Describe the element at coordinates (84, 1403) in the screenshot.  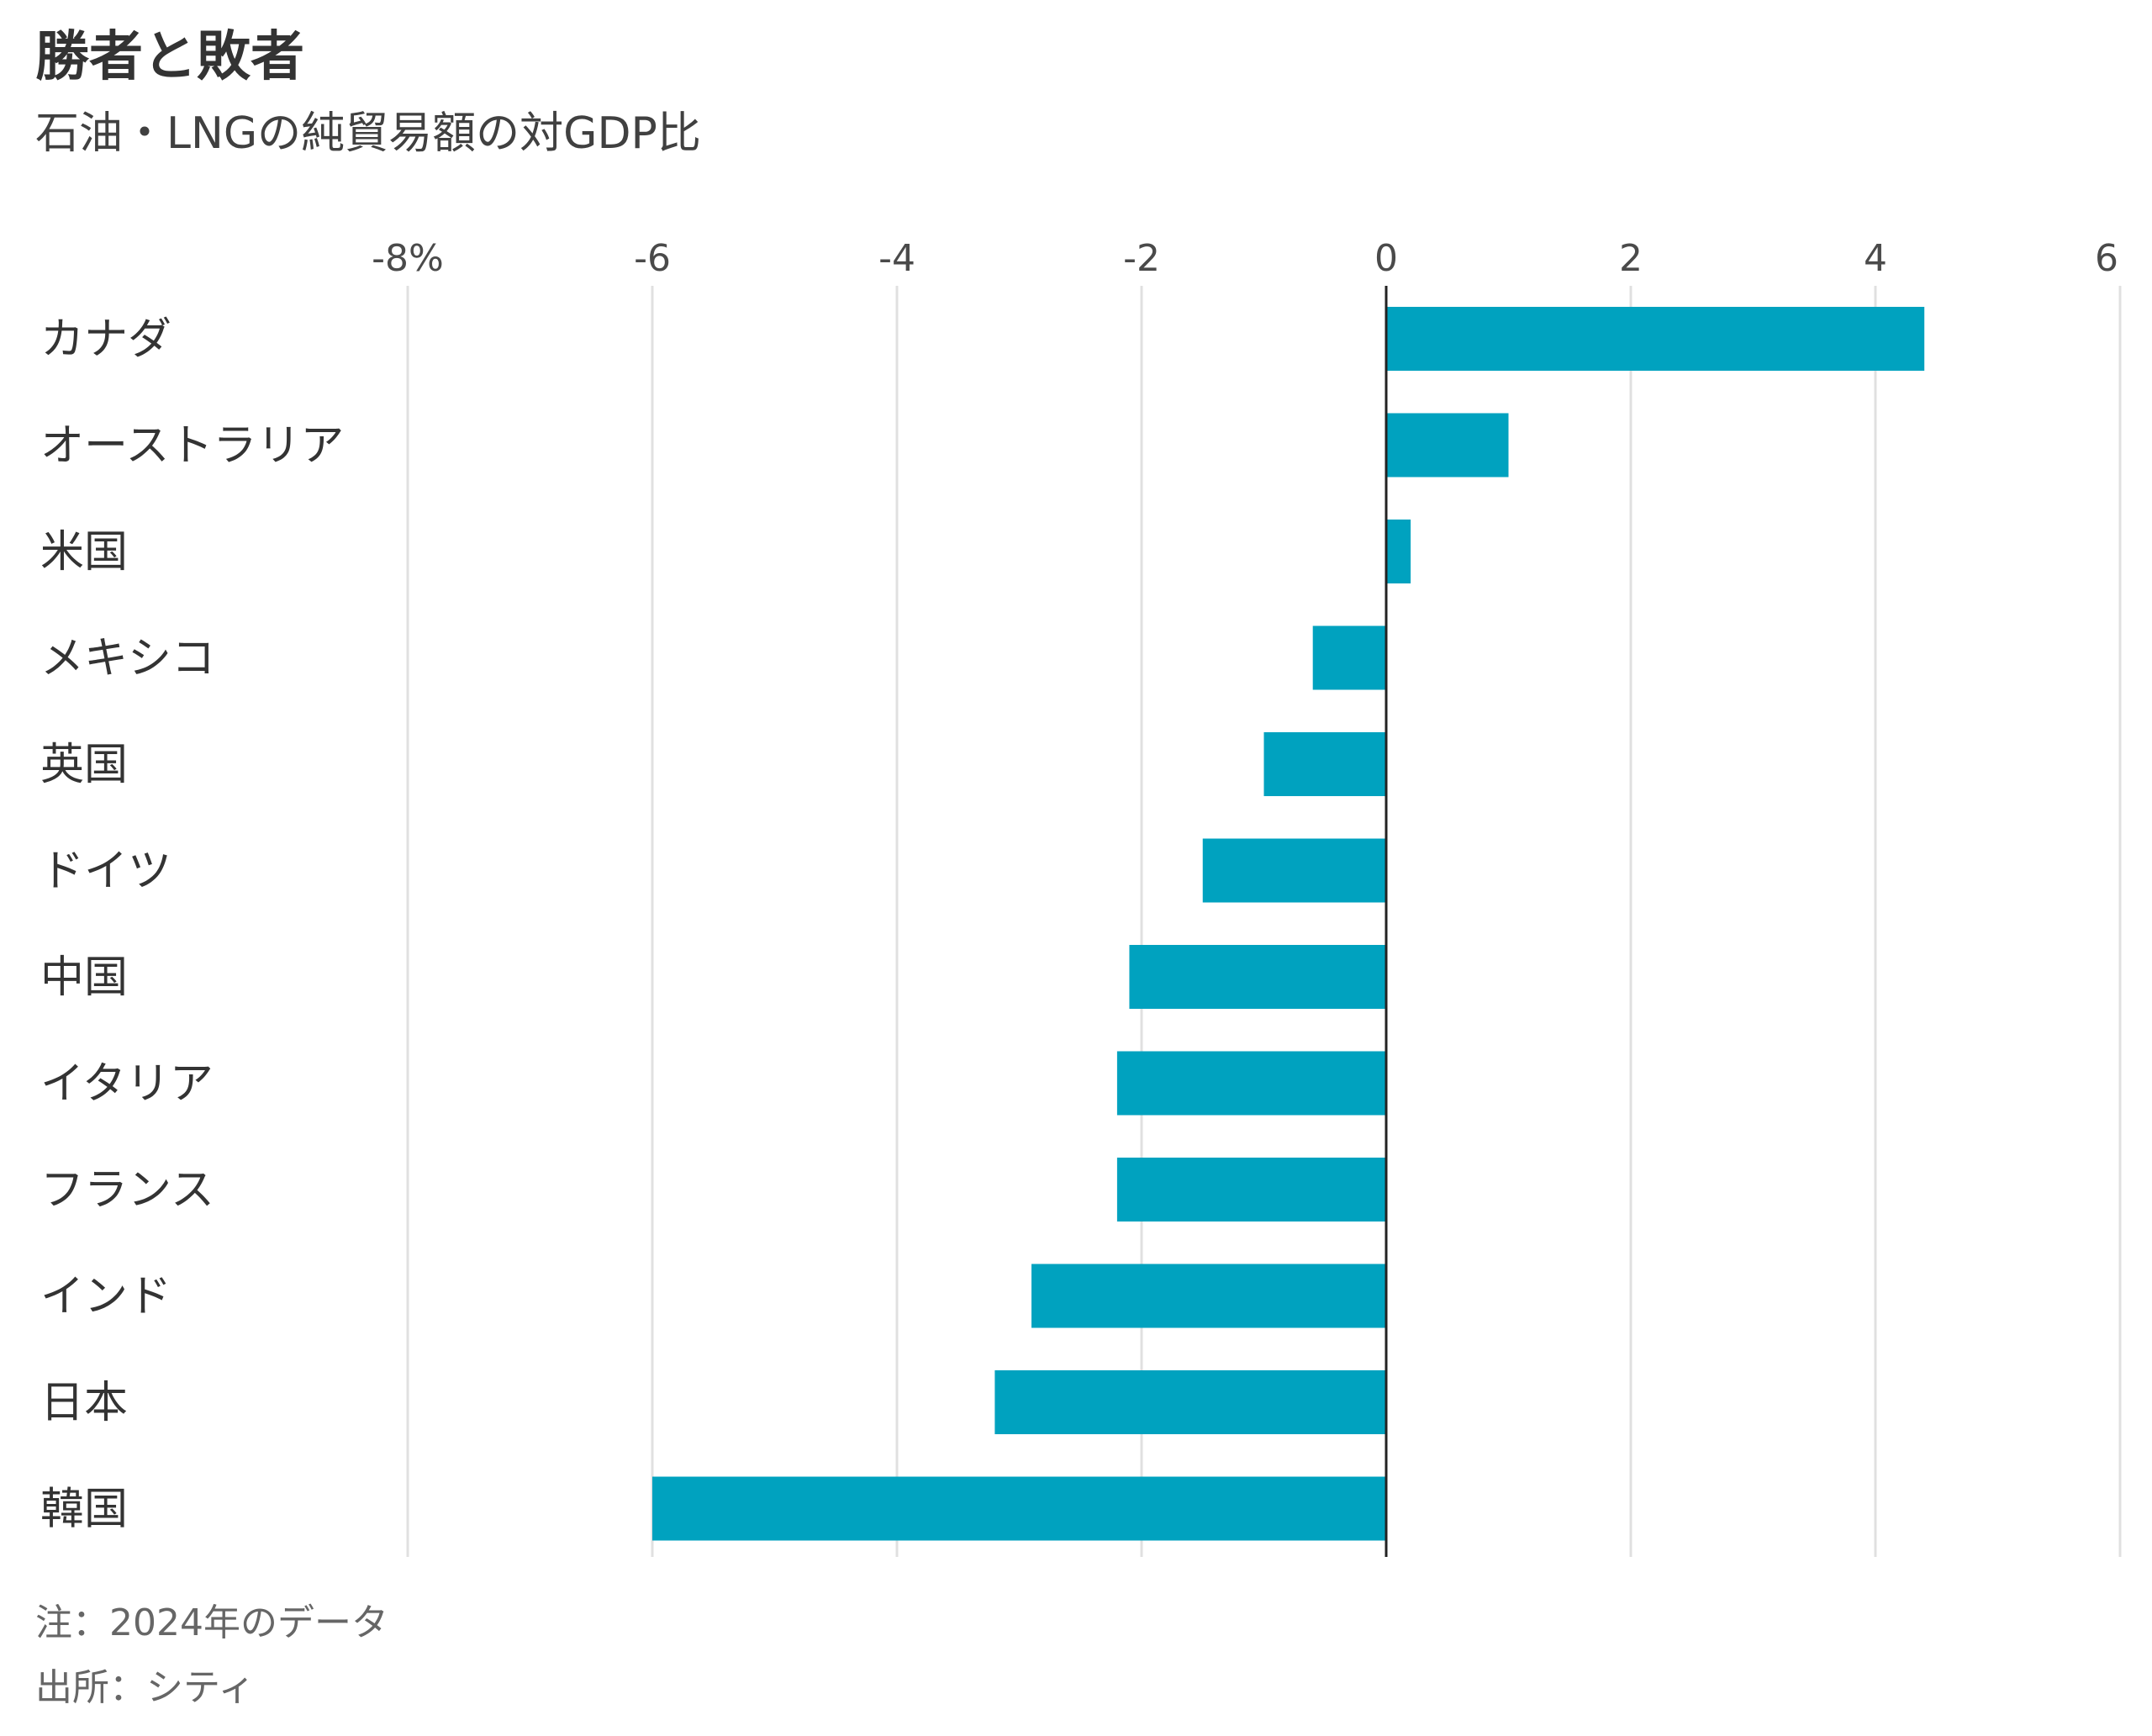
I see `category-label: 日本` at that location.